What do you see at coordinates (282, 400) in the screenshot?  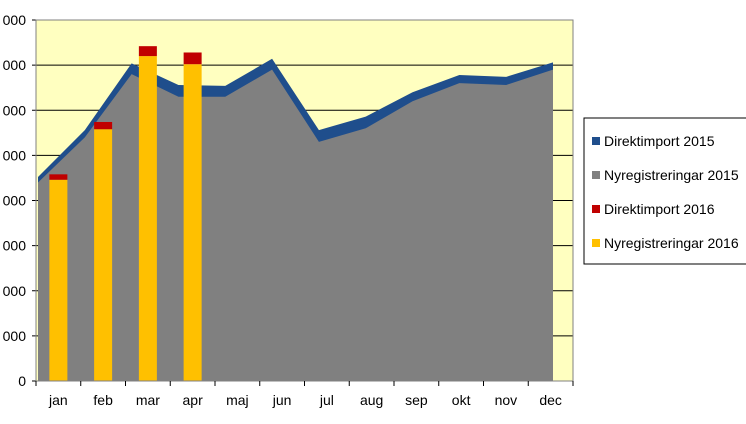 I see `x-tick-label: jun` at bounding box center [282, 400].